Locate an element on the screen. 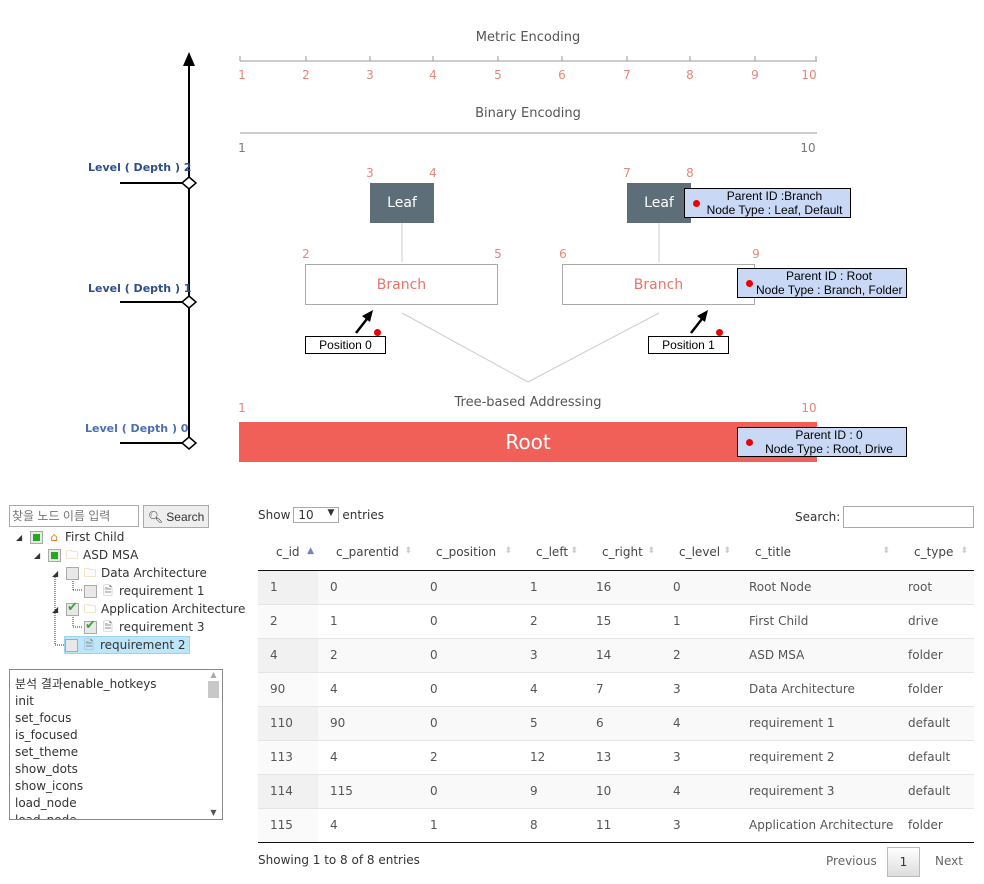 The height and width of the screenshot is (884, 984). table-row: 1 0 0 1 16 0 Root Node root is located at coordinates (616, 586).